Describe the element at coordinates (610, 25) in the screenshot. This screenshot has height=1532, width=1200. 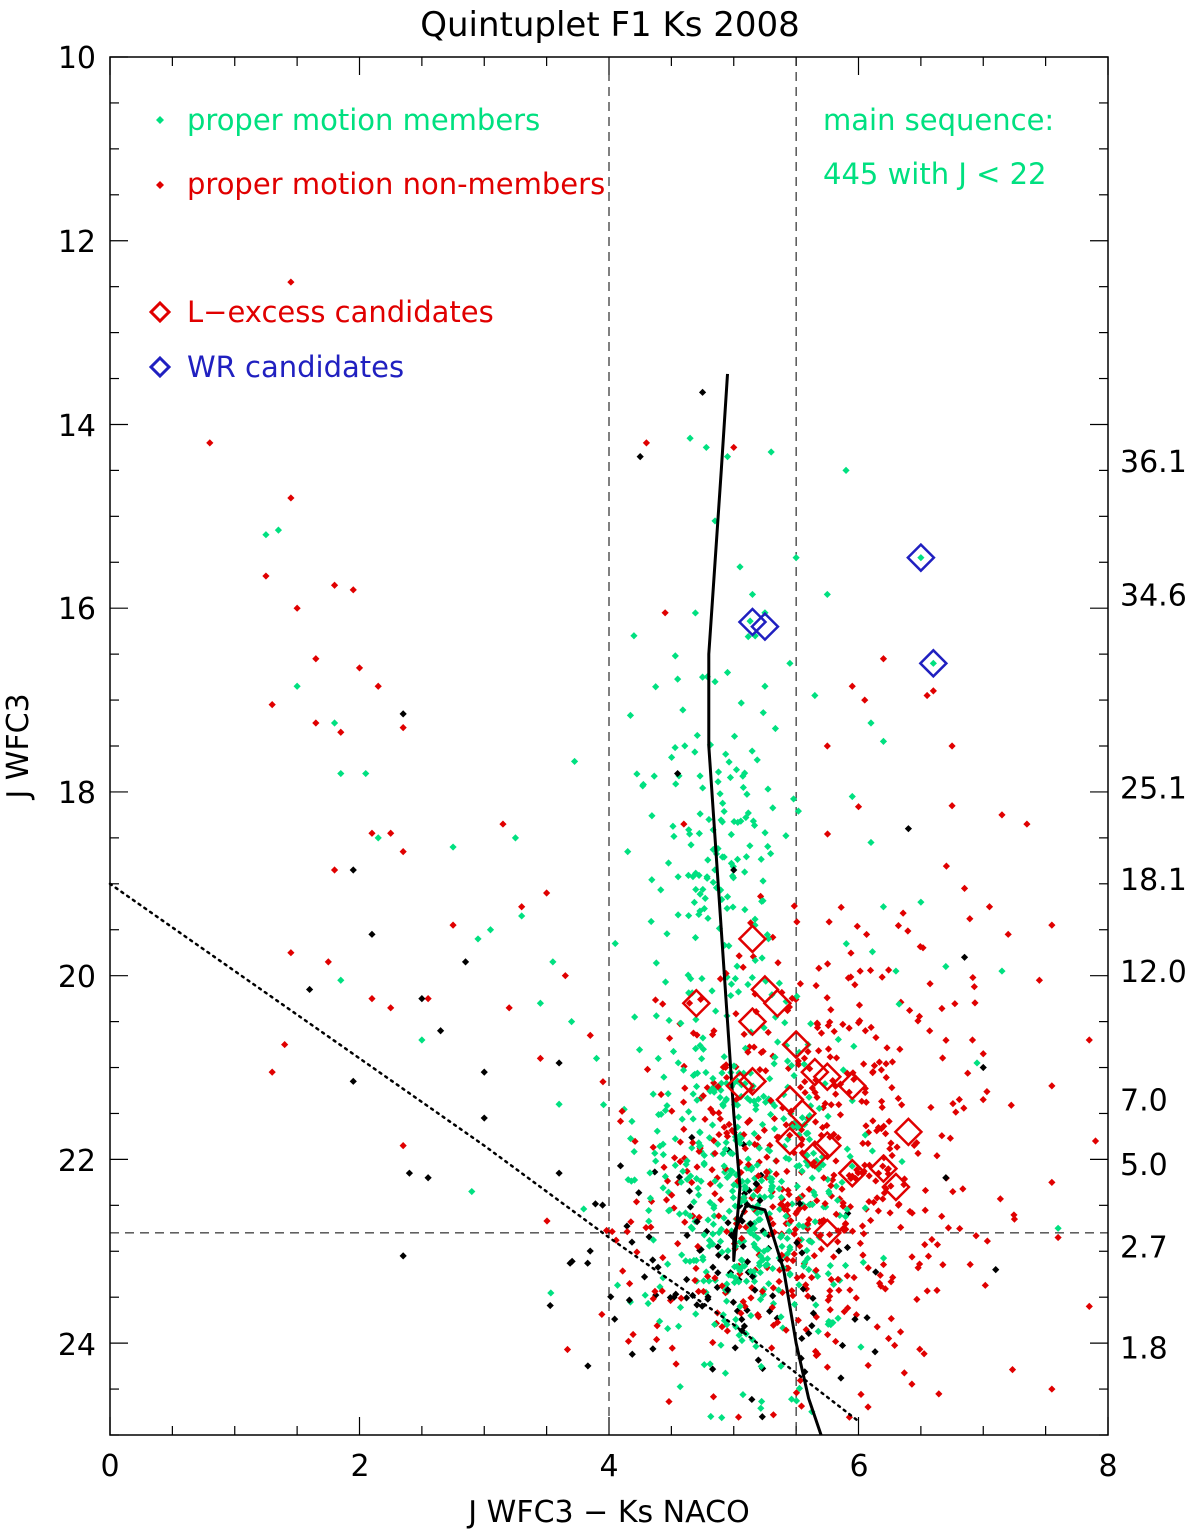
I see `chart-title: Quintuplet F1 Ks 2008` at that location.